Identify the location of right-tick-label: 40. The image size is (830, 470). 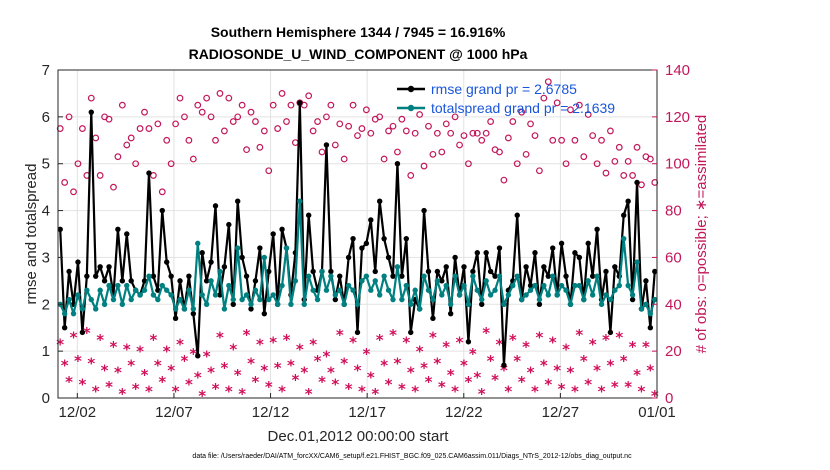
(673, 304).